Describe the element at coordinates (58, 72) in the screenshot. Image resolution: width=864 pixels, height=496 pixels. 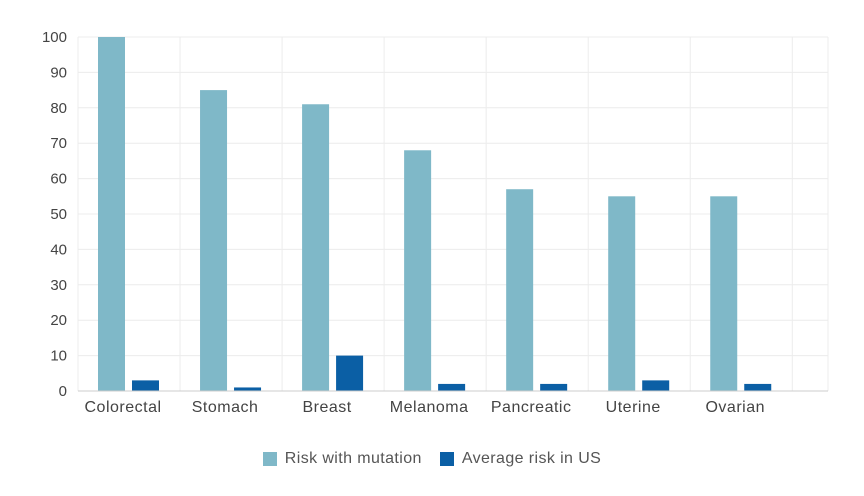
I see `y-tick-label: 90` at that location.